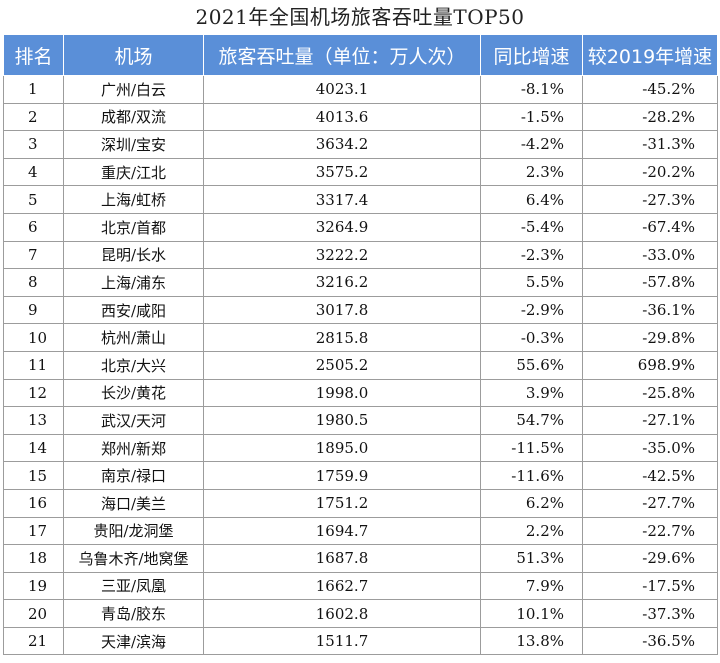  I want to click on table-row: 5 上海/虹桥 3317.4 6.4% -27.3%, so click(360, 199).